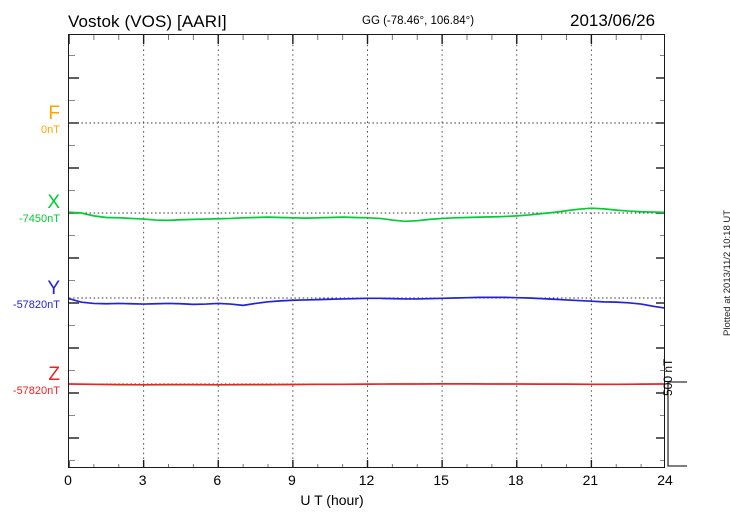  What do you see at coordinates (366, 480) in the screenshot?
I see `x-tick-label-12: 12` at bounding box center [366, 480].